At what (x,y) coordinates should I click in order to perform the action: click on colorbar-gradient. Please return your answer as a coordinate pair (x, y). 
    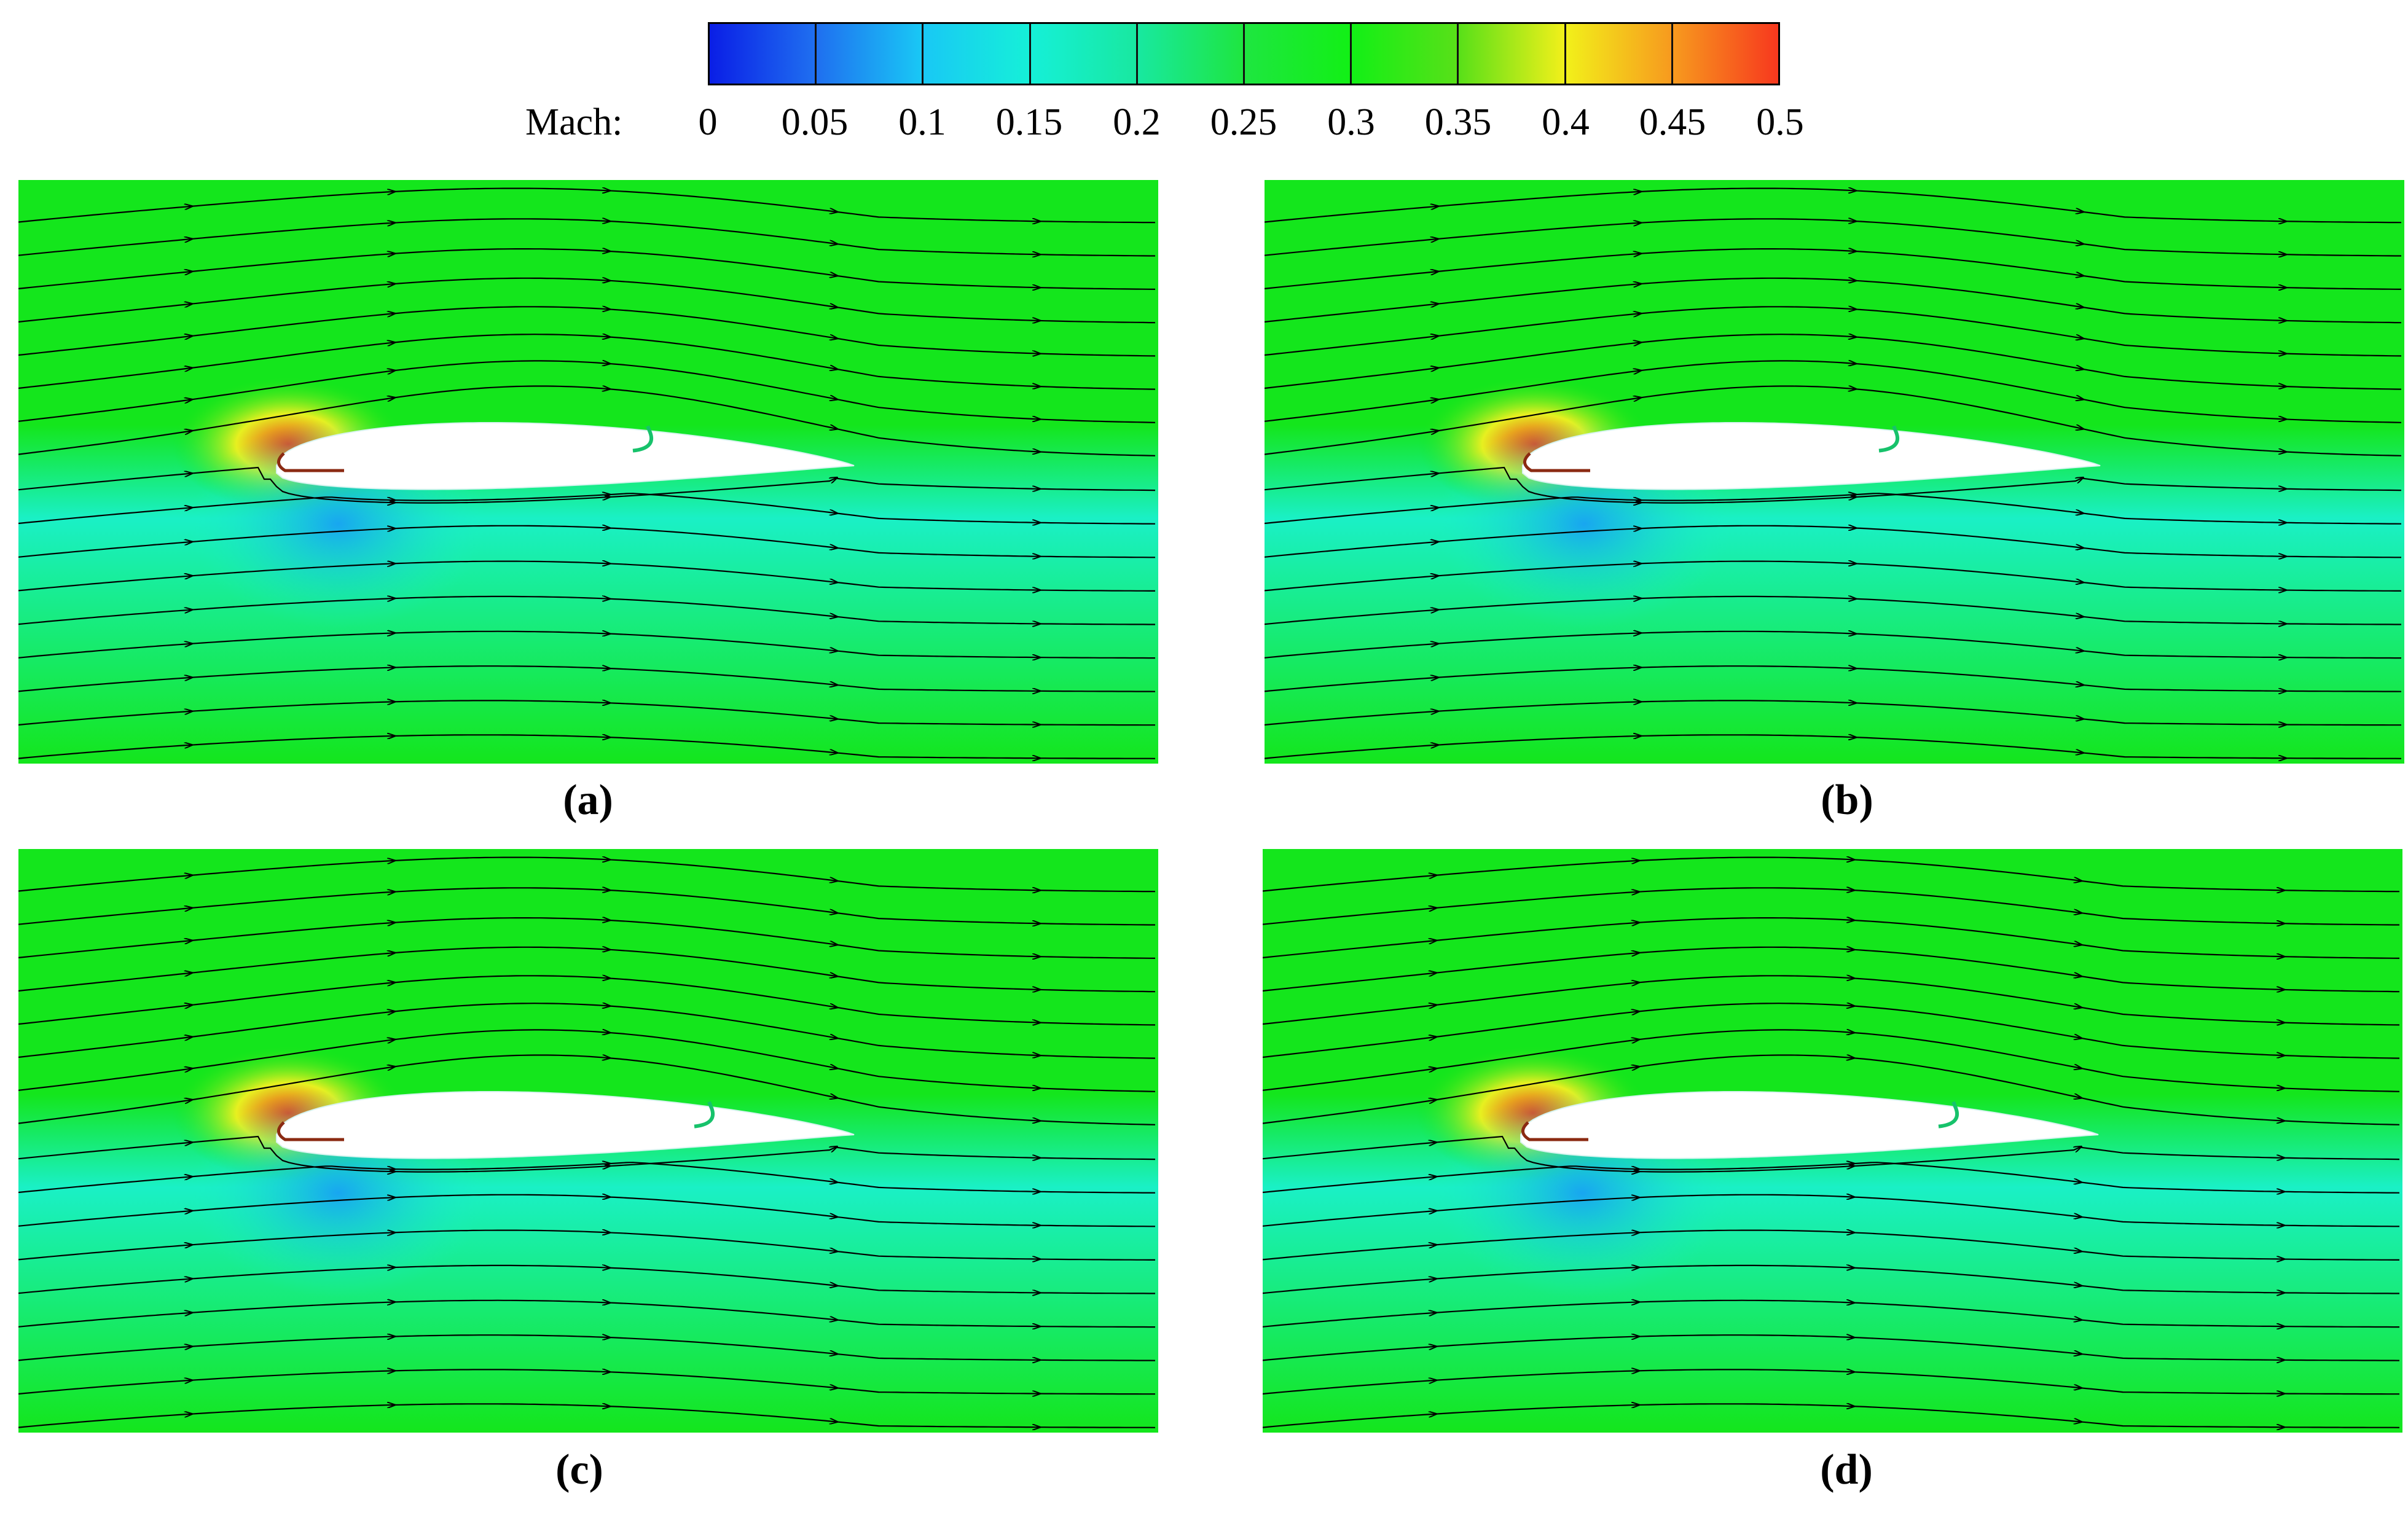
    Looking at the image, I should click on (1244, 53).